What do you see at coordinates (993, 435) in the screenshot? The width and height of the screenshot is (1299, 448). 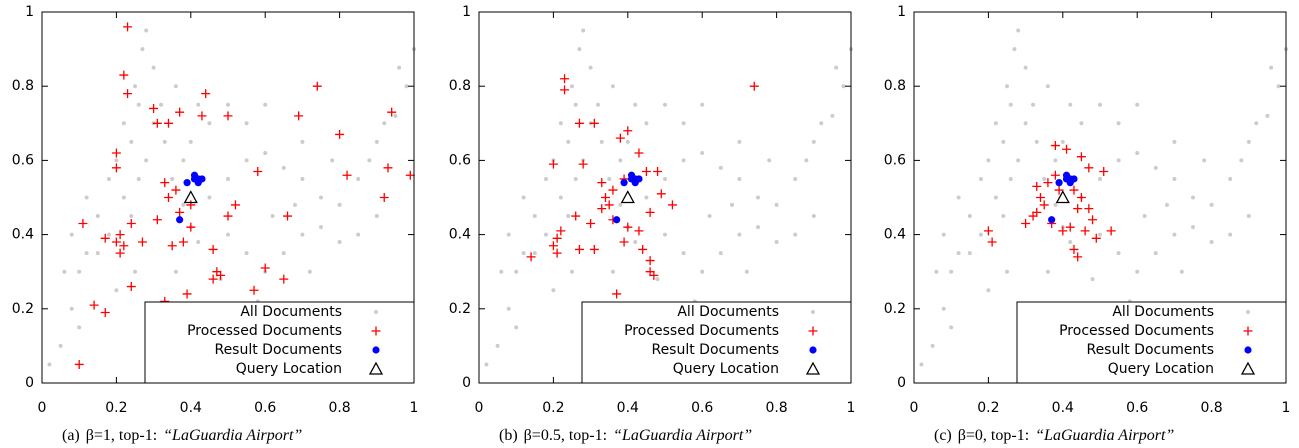 I see `caption-part: β=0, top-1:` at bounding box center [993, 435].